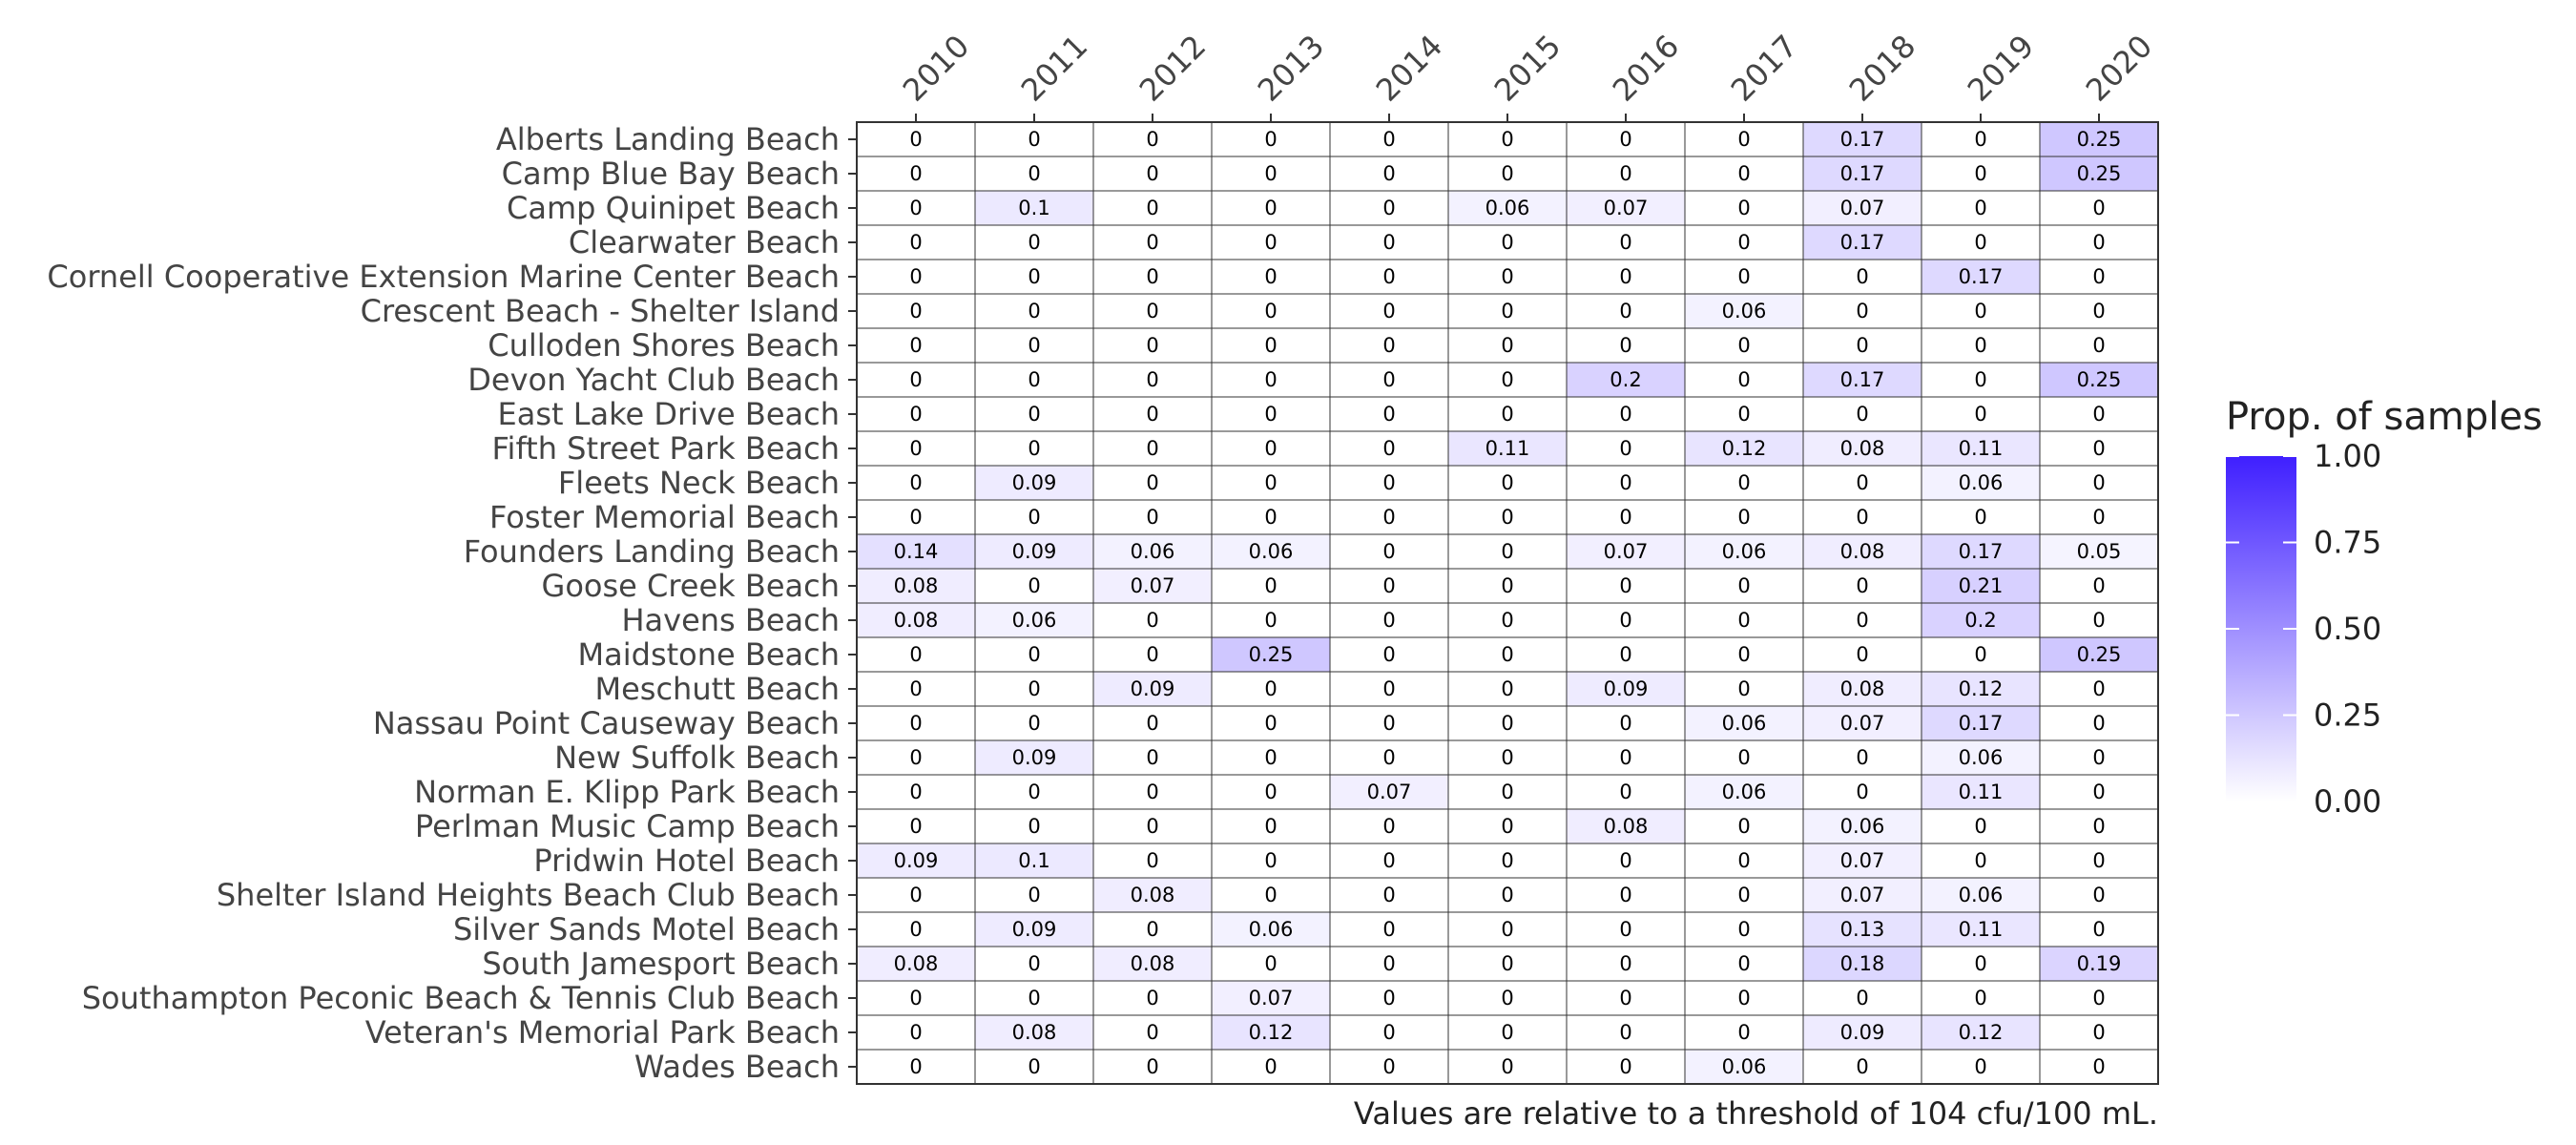 The width and height of the screenshot is (2576, 1145). I want to click on column-label: 2019, so click(2001, 68).